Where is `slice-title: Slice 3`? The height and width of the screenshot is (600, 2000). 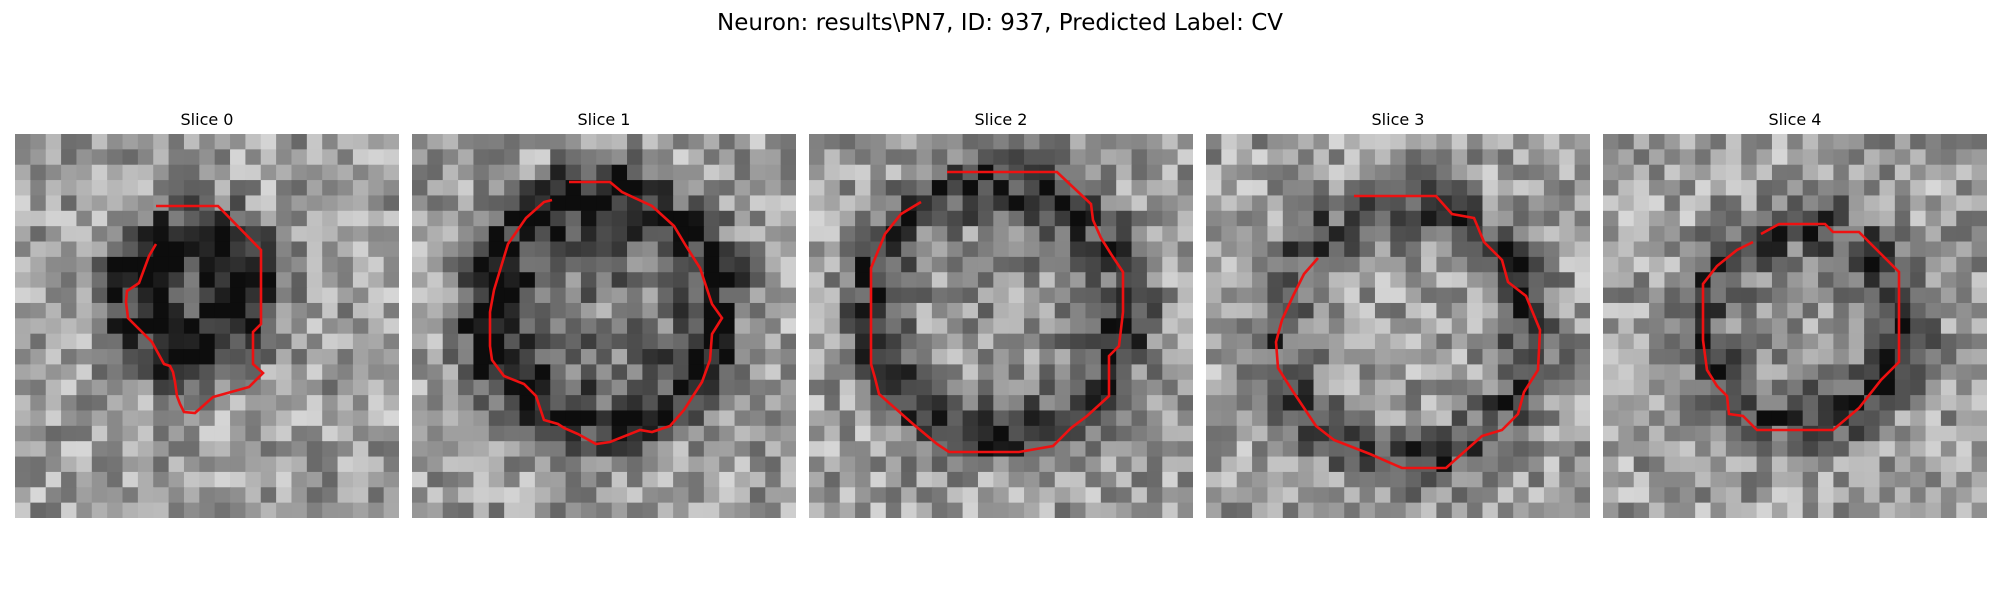
slice-title: Slice 3 is located at coordinates (1398, 119).